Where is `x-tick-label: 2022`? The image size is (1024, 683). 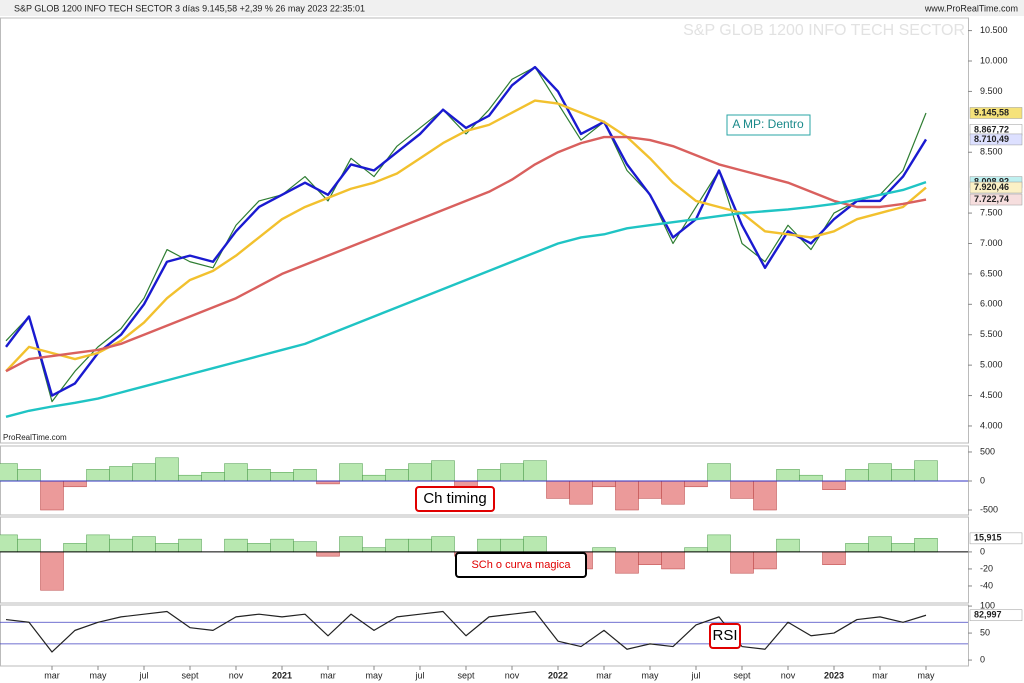
x-tick-label: 2022 is located at coordinates (558, 675).